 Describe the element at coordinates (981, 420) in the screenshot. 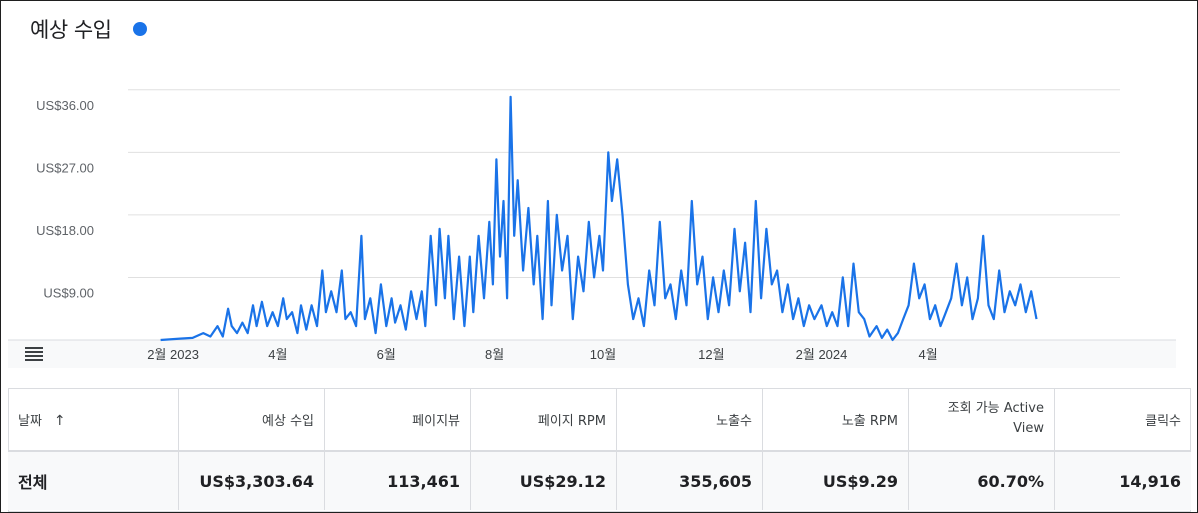

I see `col-active-view-header: 조회 가능 Active View` at that location.